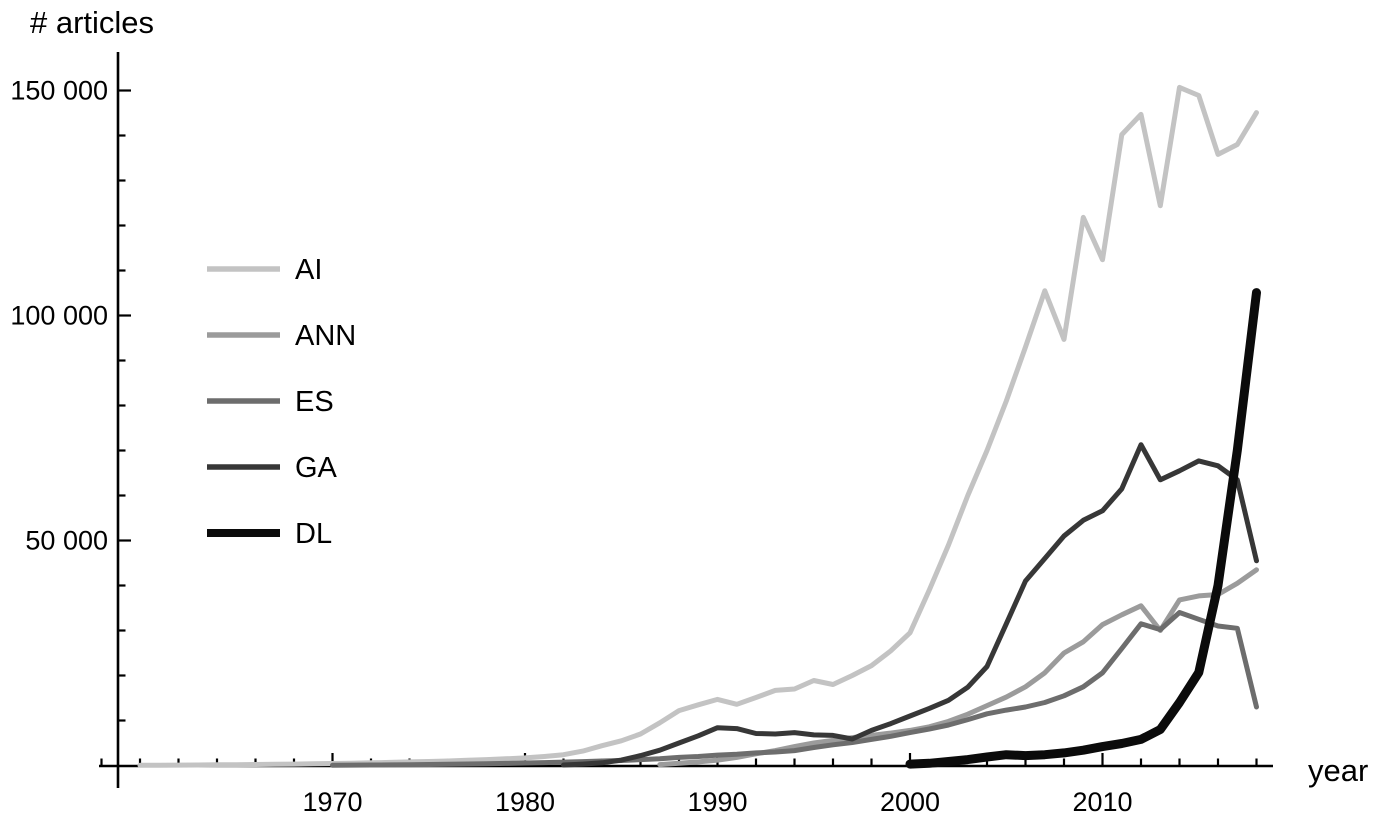 The width and height of the screenshot is (1381, 816). What do you see at coordinates (958, 667) in the screenshot?
I see `series-line-ann` at bounding box center [958, 667].